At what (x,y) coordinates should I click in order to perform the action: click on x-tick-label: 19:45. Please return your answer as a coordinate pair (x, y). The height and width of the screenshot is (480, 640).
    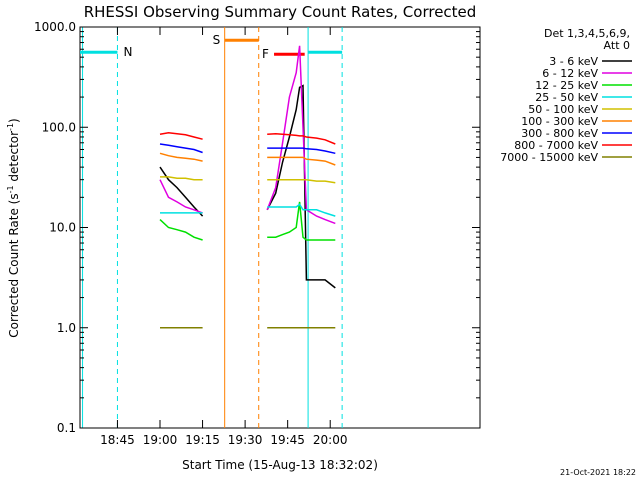
    Looking at the image, I should click on (287, 440).